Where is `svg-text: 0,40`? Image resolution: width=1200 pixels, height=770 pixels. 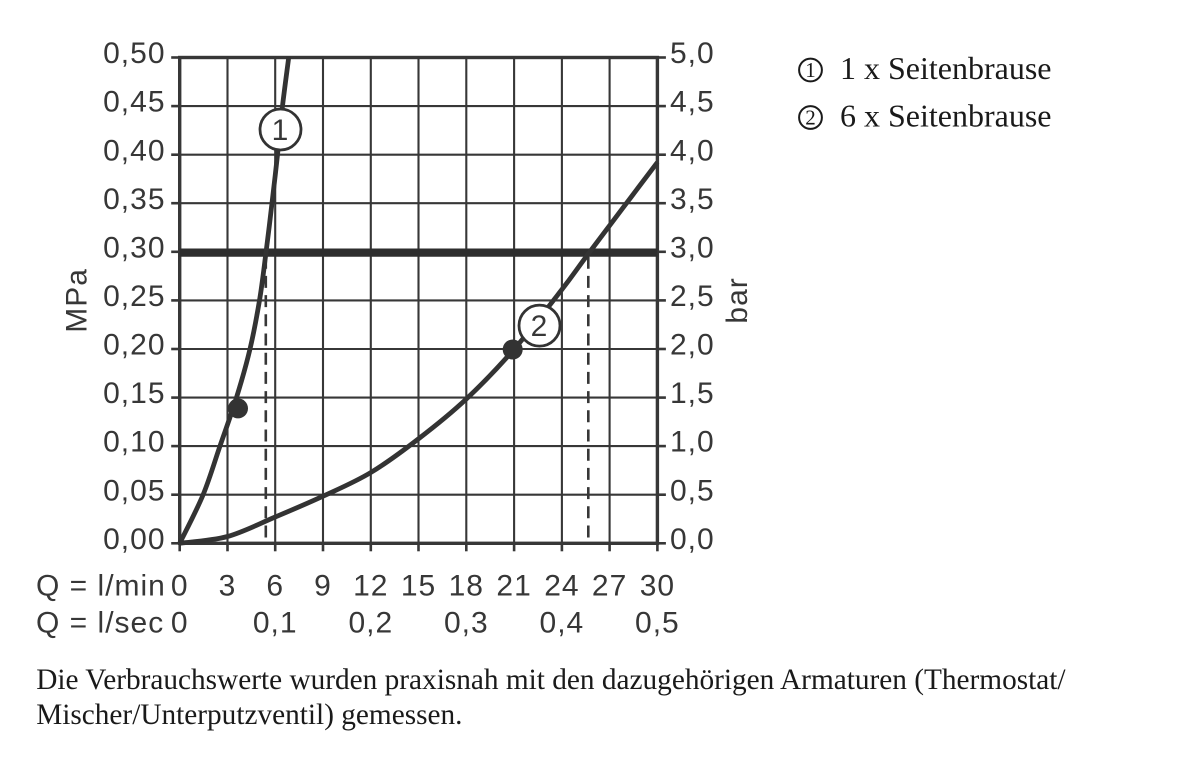 svg-text: 0,40 is located at coordinates (134, 150).